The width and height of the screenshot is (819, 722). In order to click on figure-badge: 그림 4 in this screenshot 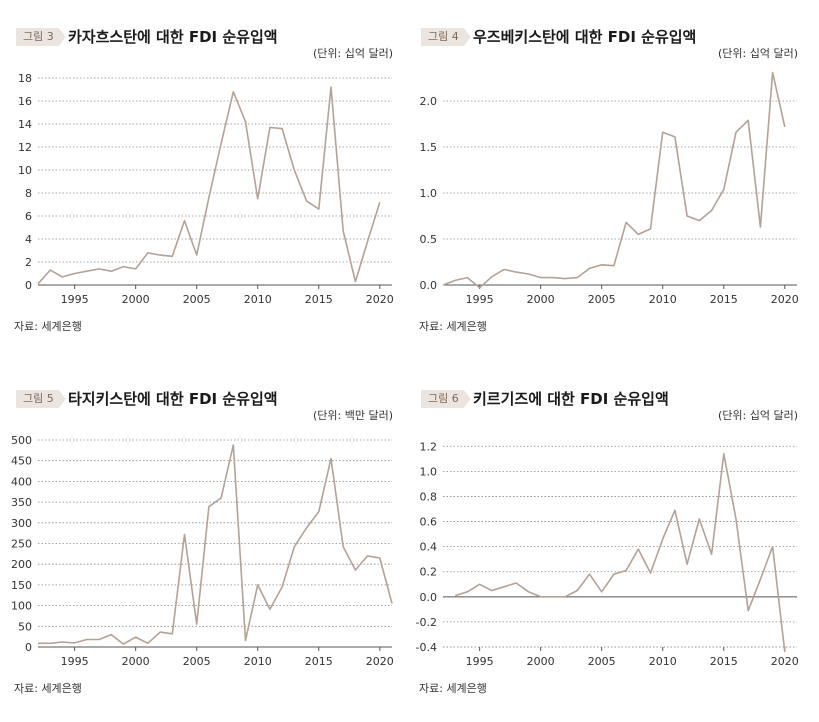, I will do `click(446, 37)`.